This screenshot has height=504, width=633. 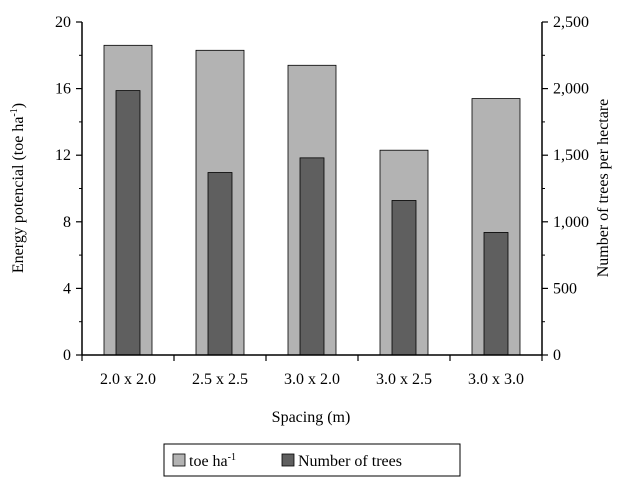 What do you see at coordinates (68, 189) in the screenshot?
I see `left-y-ticks: 0 4 8 12 16 20` at bounding box center [68, 189].